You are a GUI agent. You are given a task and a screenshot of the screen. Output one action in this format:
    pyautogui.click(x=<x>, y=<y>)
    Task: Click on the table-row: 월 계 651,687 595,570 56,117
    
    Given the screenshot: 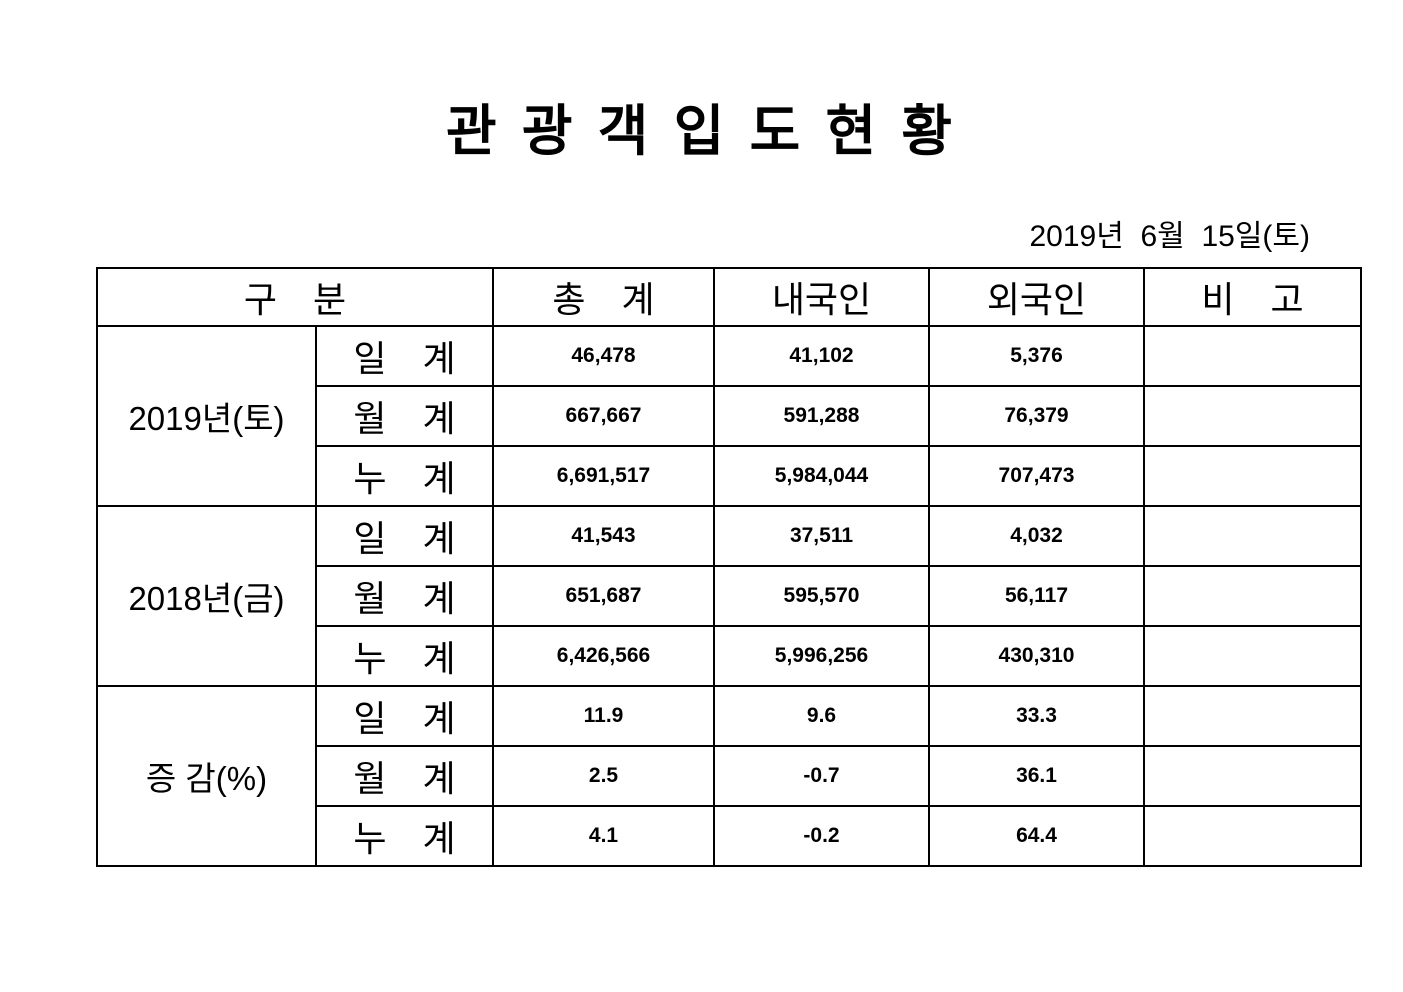 What is the action you would take?
    pyautogui.click(x=729, y=596)
    